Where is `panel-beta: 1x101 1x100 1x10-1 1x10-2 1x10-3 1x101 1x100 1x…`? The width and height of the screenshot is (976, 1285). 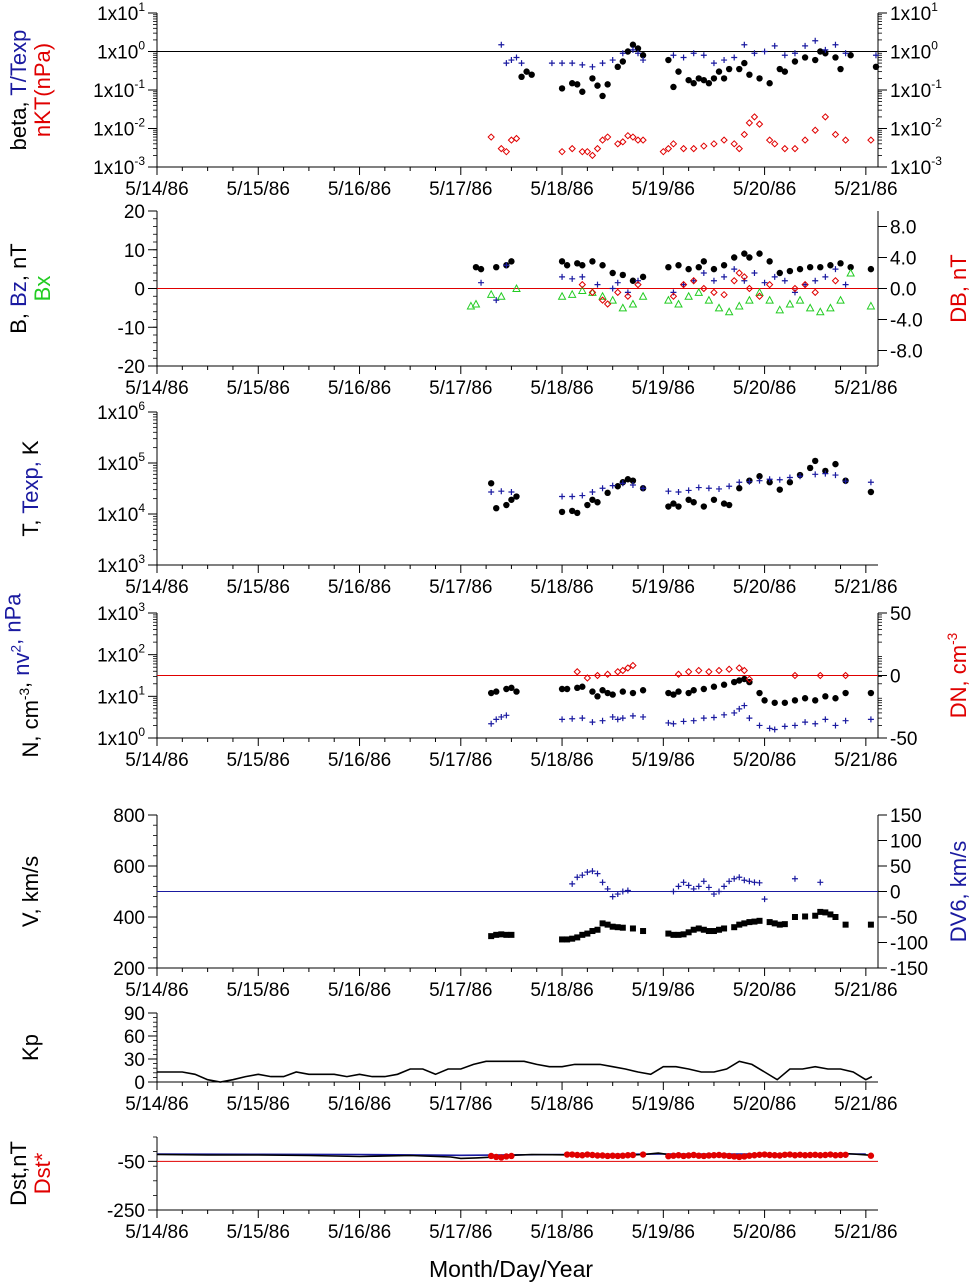
panel-beta: 1x101 1x100 1x10-1 1x10-2 1x10-3 1x101 1x100 1x… is located at coordinates (517, 100).